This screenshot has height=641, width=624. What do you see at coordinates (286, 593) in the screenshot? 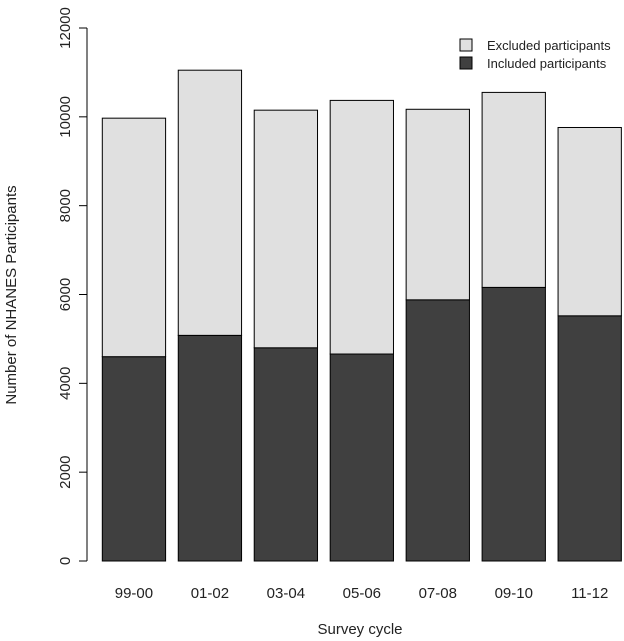
I see `x-tick-label: 03-04` at bounding box center [286, 593].